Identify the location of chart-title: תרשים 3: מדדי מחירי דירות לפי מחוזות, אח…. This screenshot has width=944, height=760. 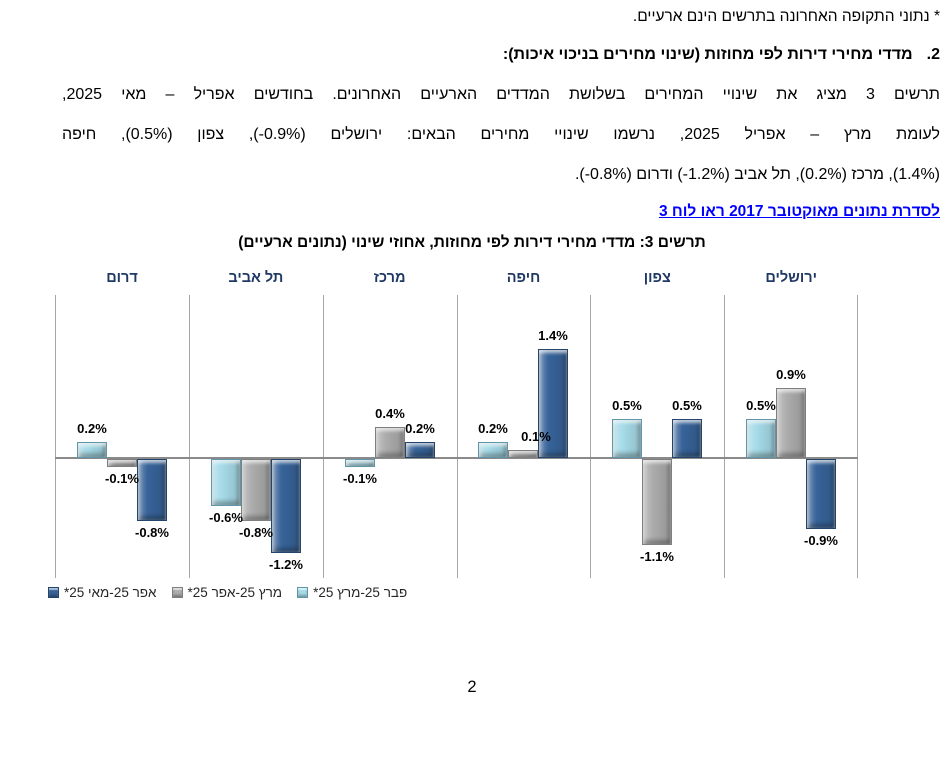
(472, 242).